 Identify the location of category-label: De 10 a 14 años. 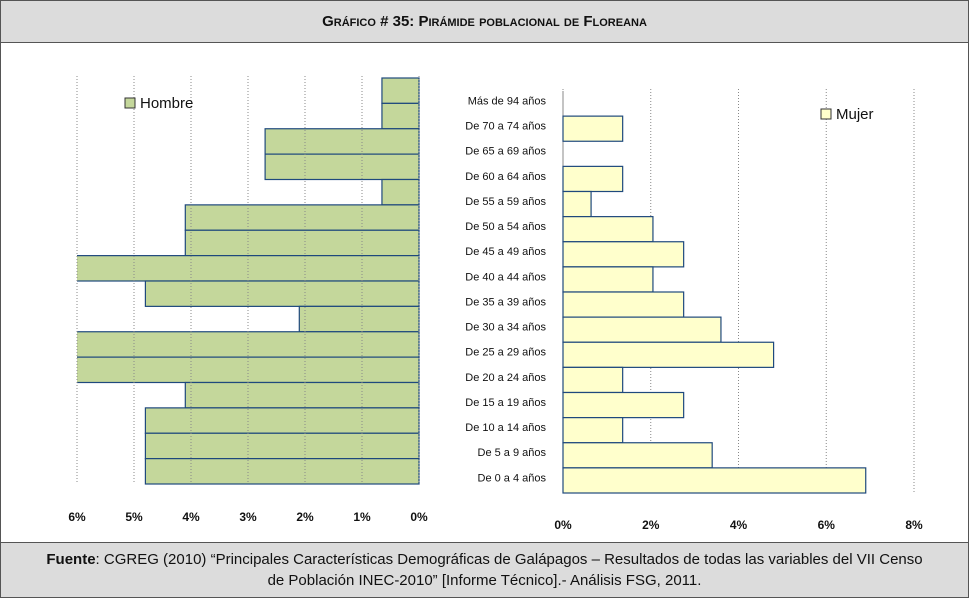
(505, 428).